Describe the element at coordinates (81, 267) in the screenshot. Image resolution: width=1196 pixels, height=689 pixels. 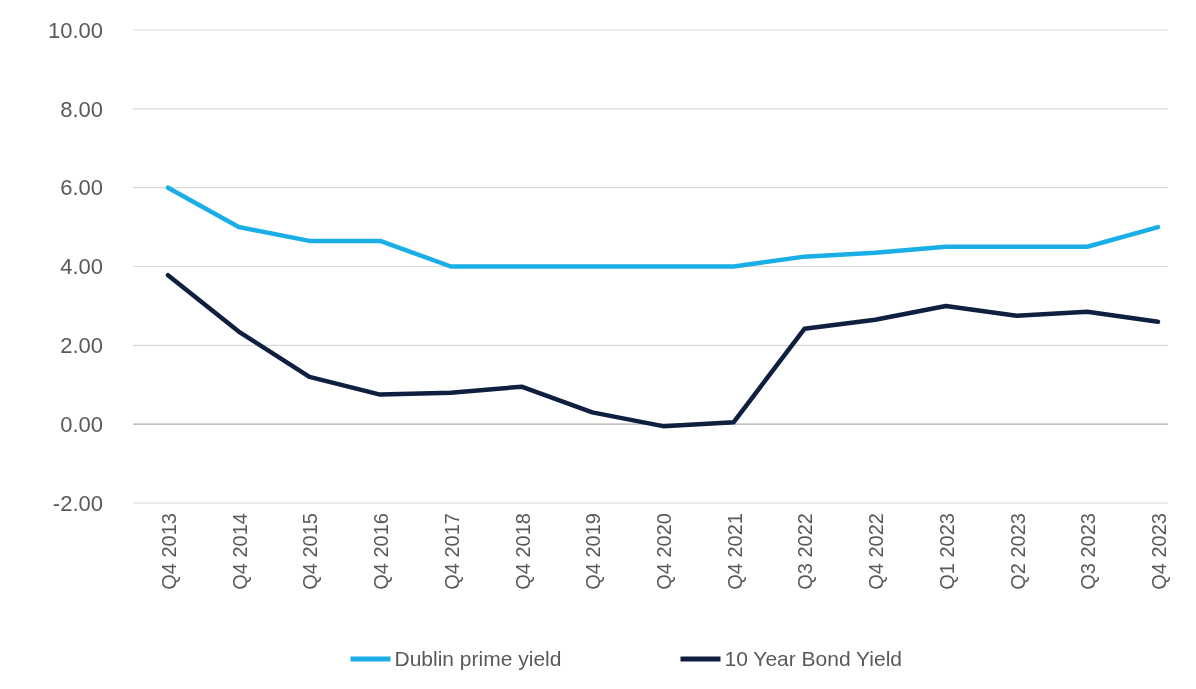
I see `y-tick-label: 4.00` at that location.